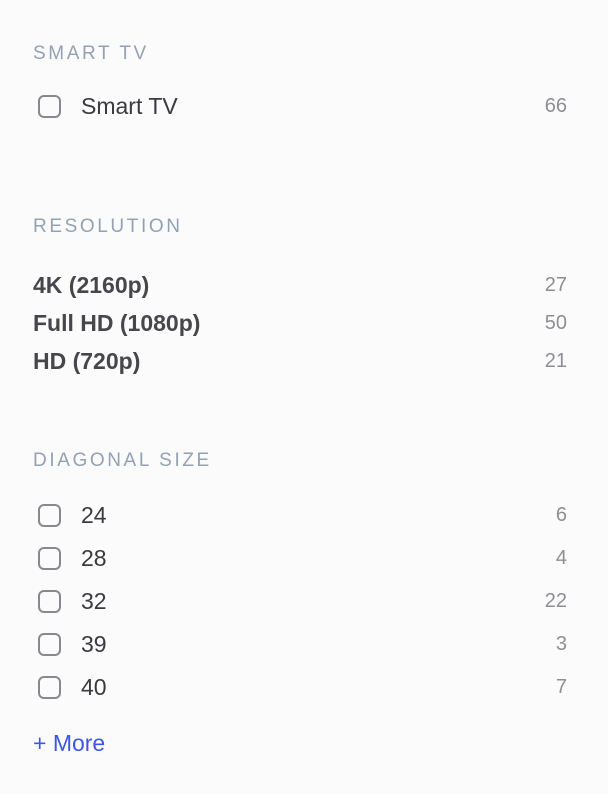  I want to click on filter-option-count: 22, so click(555, 600).